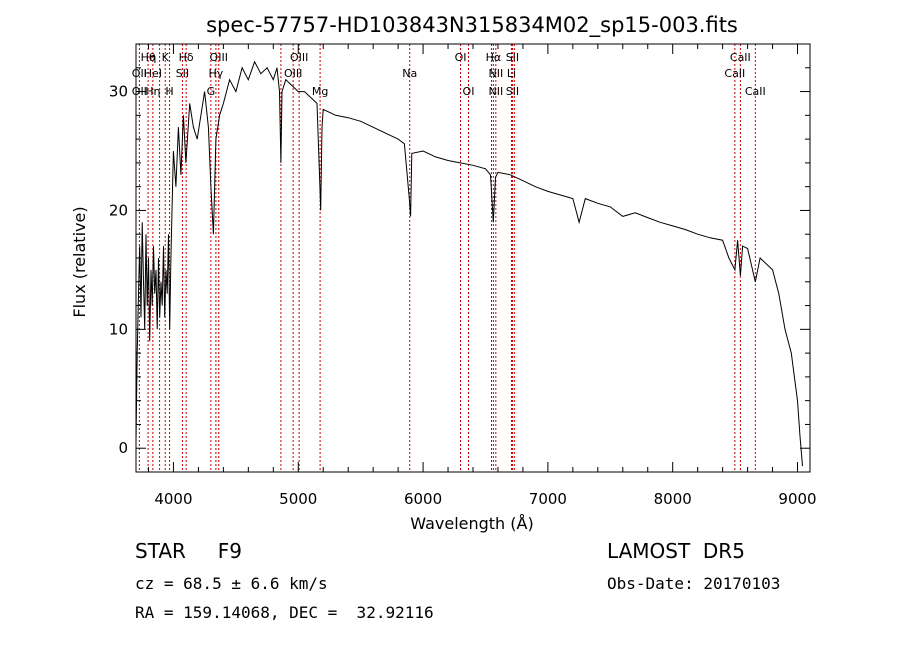 The image size is (900, 649). Describe the element at coordinates (423, 499) in the screenshot. I see `x-tick-label: 6000` at that location.